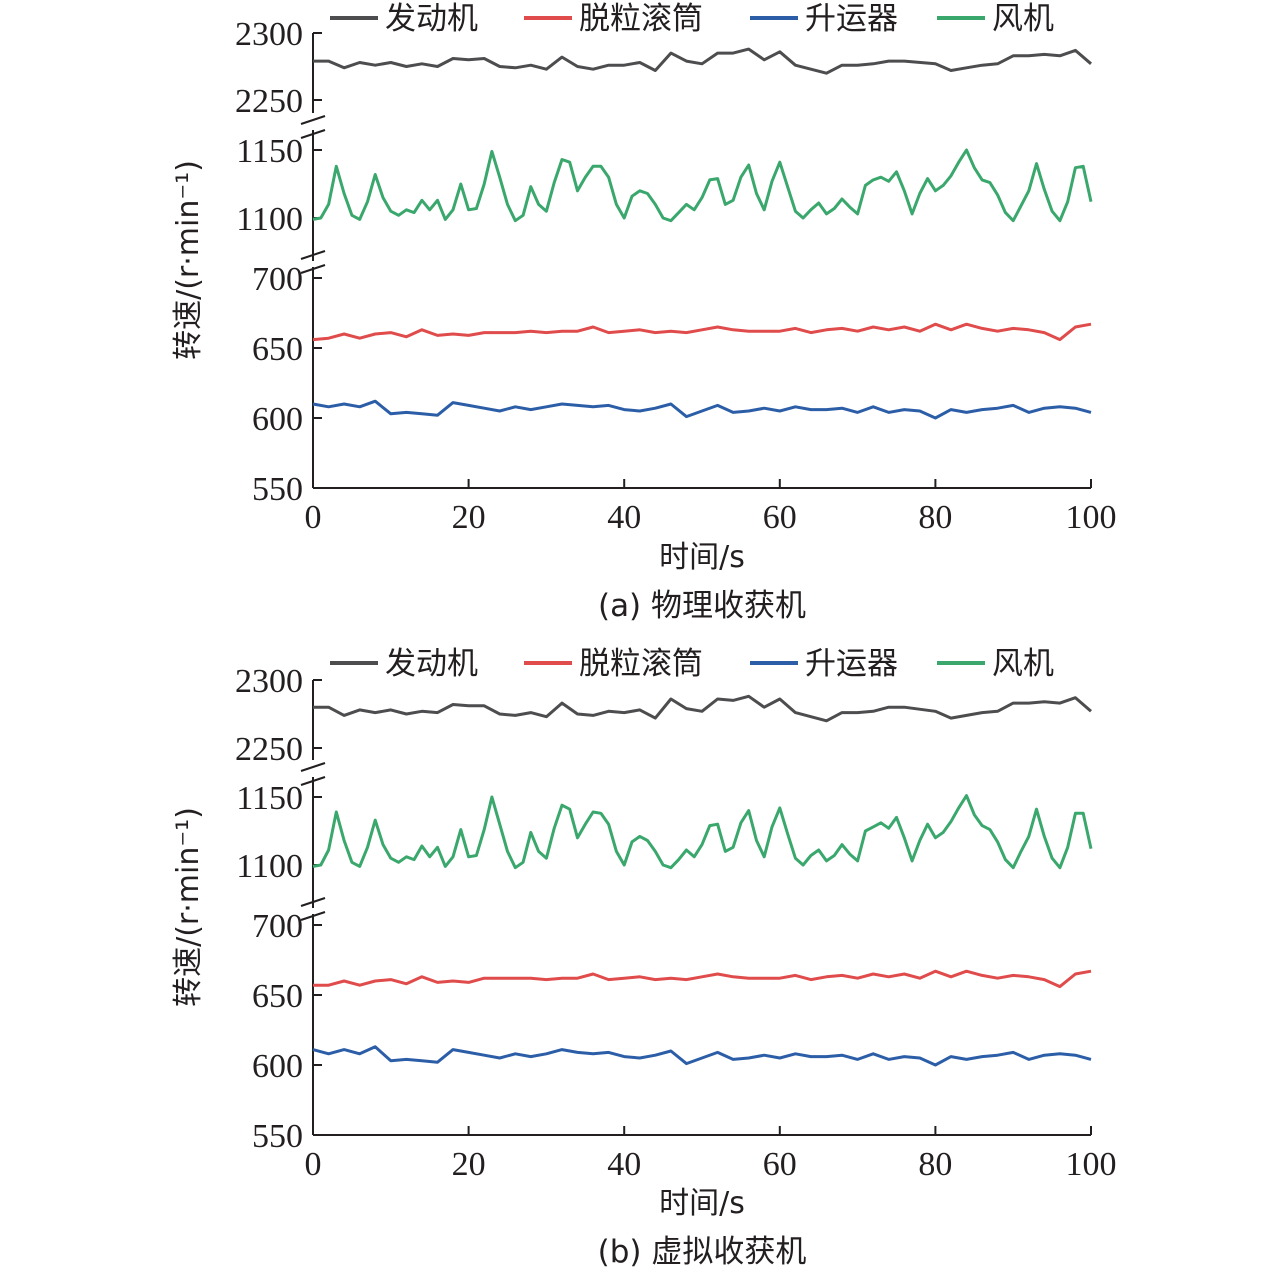 This screenshot has width=1276, height=1279. I want to click on figure-caption: (a) 物理收获机, so click(702, 606).